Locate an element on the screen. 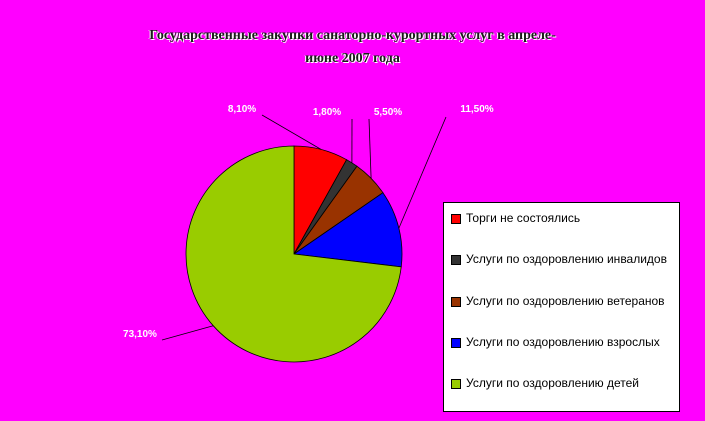  legend-label-1: Торги не состоялись is located at coordinates (523, 218).